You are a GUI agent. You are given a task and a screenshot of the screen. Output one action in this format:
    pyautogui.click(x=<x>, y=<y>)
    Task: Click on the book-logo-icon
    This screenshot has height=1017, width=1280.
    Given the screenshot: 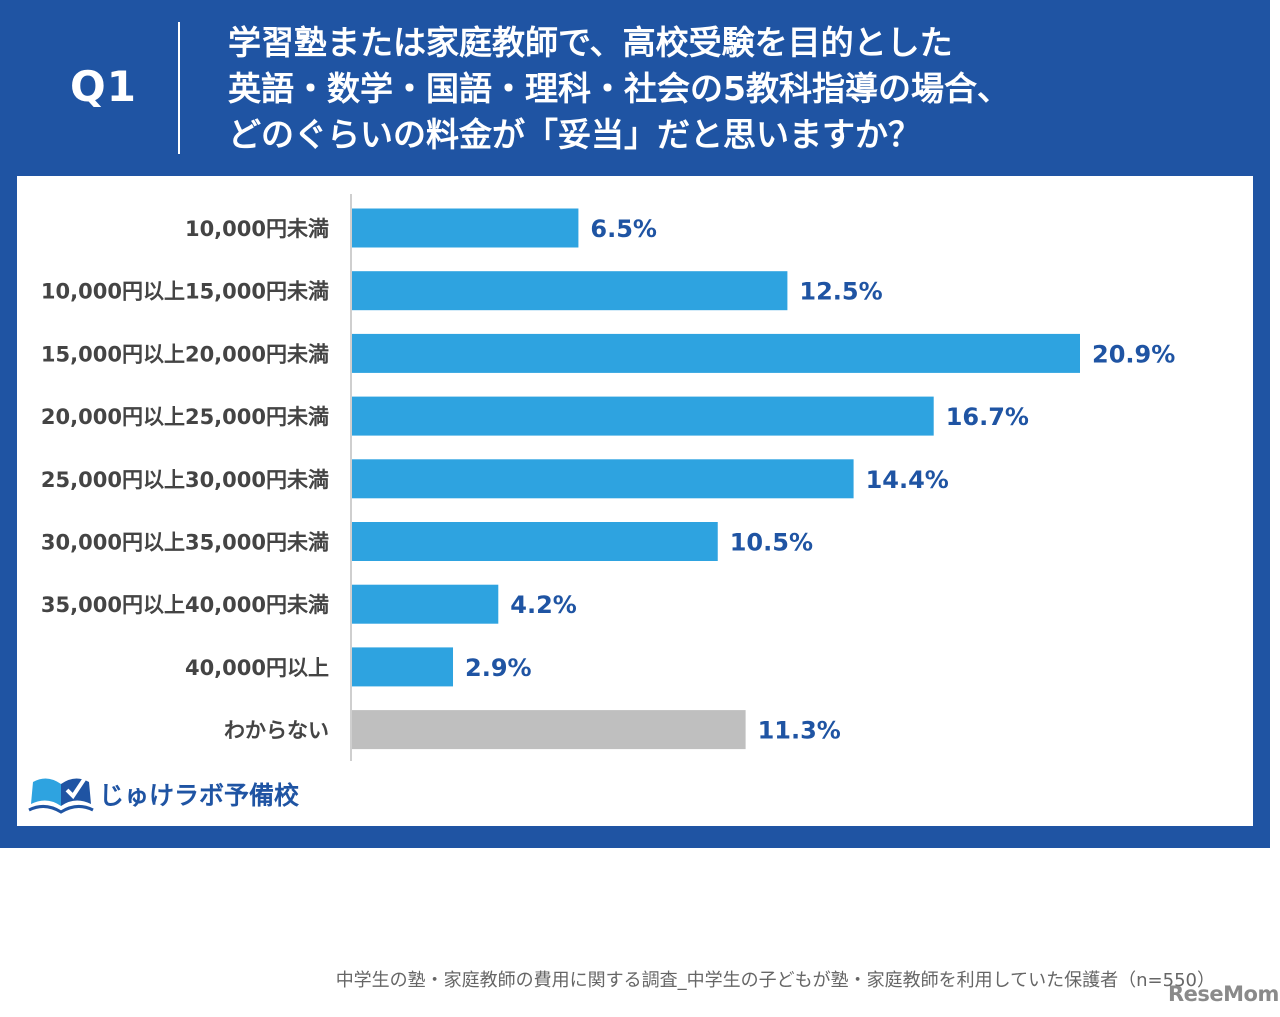 What is the action you would take?
    pyautogui.click(x=61, y=795)
    